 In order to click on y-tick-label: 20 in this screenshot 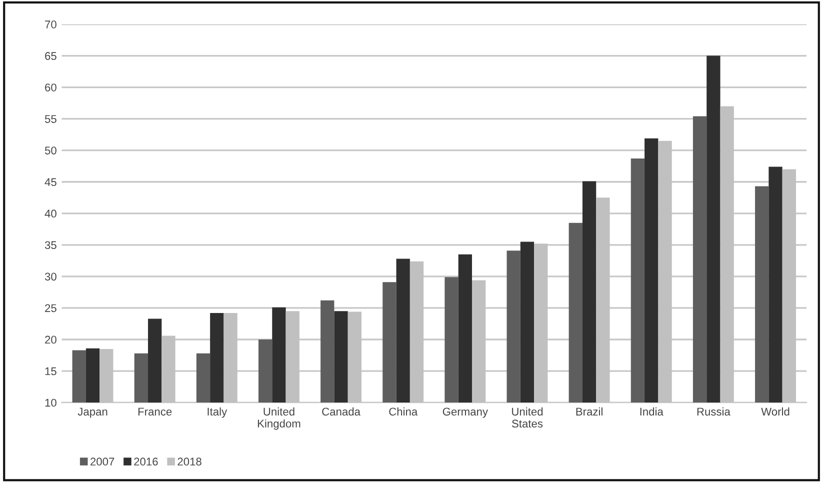, I will do `click(50, 340)`.